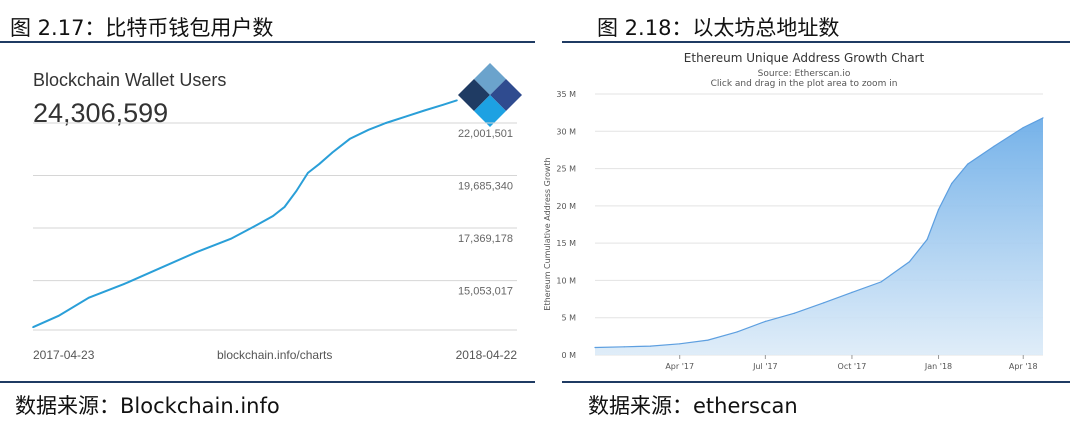  I want to click on y-tick-label-2: 17,369,178, so click(485, 239).